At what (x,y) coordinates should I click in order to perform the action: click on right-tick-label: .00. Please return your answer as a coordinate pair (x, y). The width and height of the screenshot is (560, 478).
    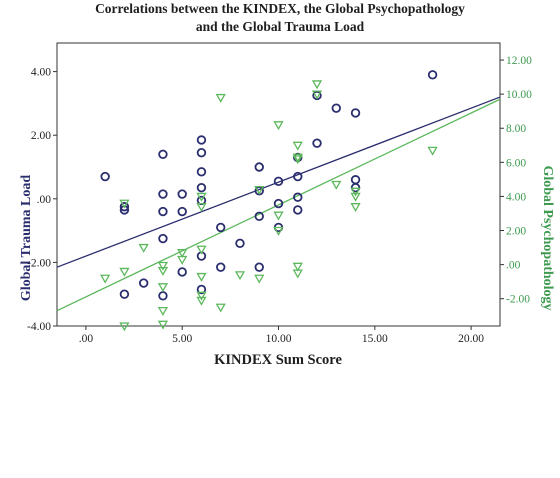
    Looking at the image, I should click on (513, 266).